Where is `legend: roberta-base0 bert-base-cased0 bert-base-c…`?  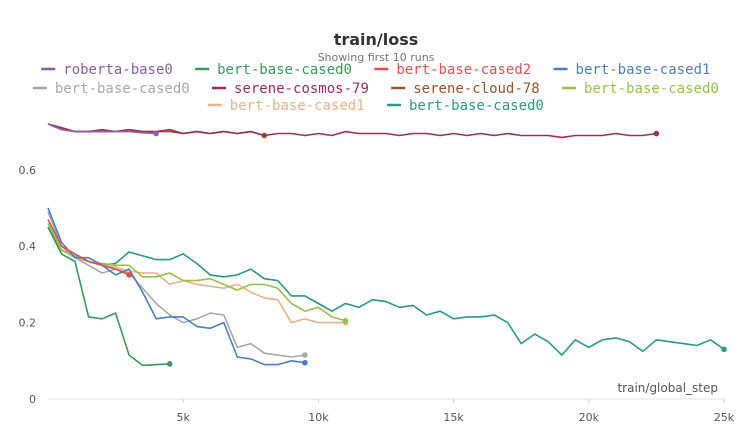 legend: roberta-base0 bert-base-cased0 bert-base-c… is located at coordinates (375, 88).